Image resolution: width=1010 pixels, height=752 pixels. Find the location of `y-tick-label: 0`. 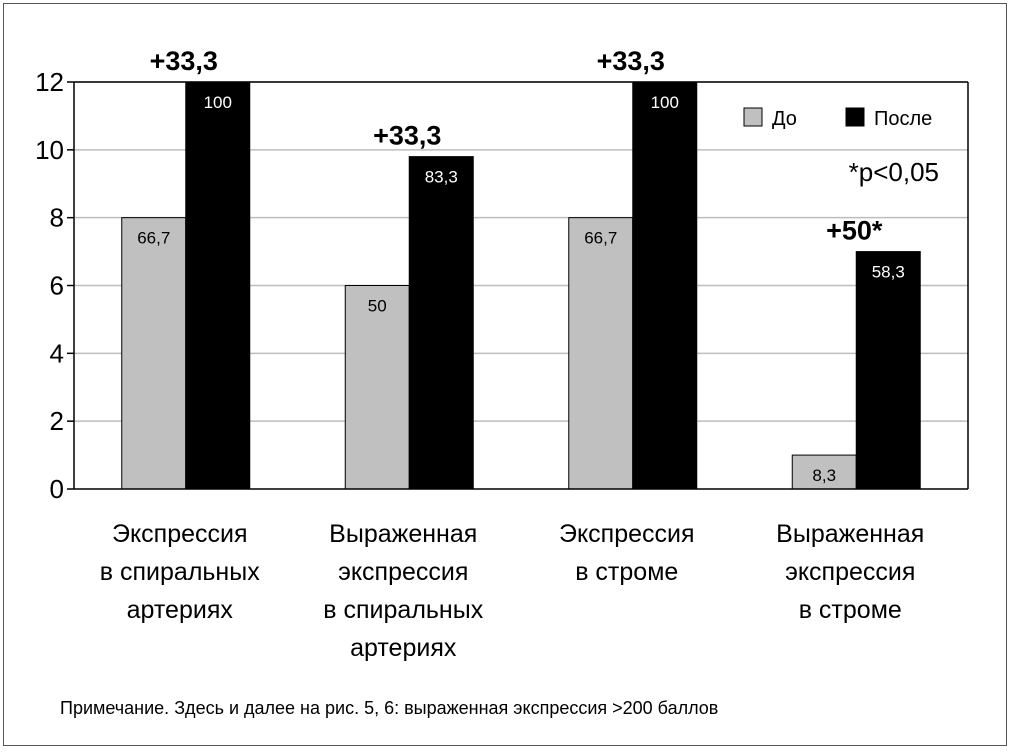

y-tick-label: 0 is located at coordinates (57, 489).